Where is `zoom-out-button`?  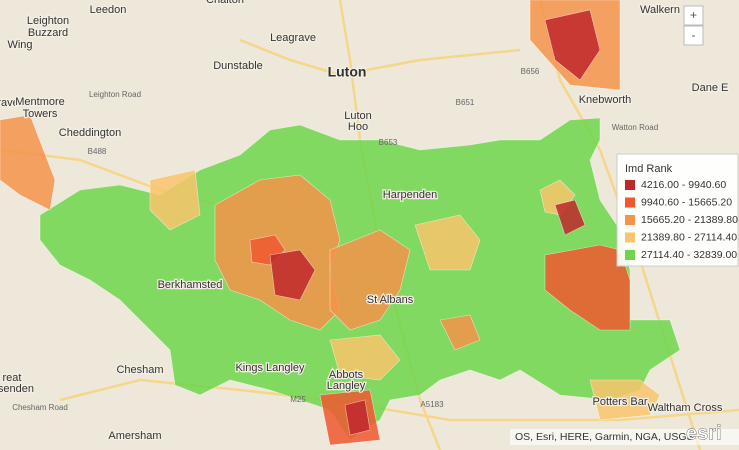 zoom-out-button is located at coordinates (693, 35).